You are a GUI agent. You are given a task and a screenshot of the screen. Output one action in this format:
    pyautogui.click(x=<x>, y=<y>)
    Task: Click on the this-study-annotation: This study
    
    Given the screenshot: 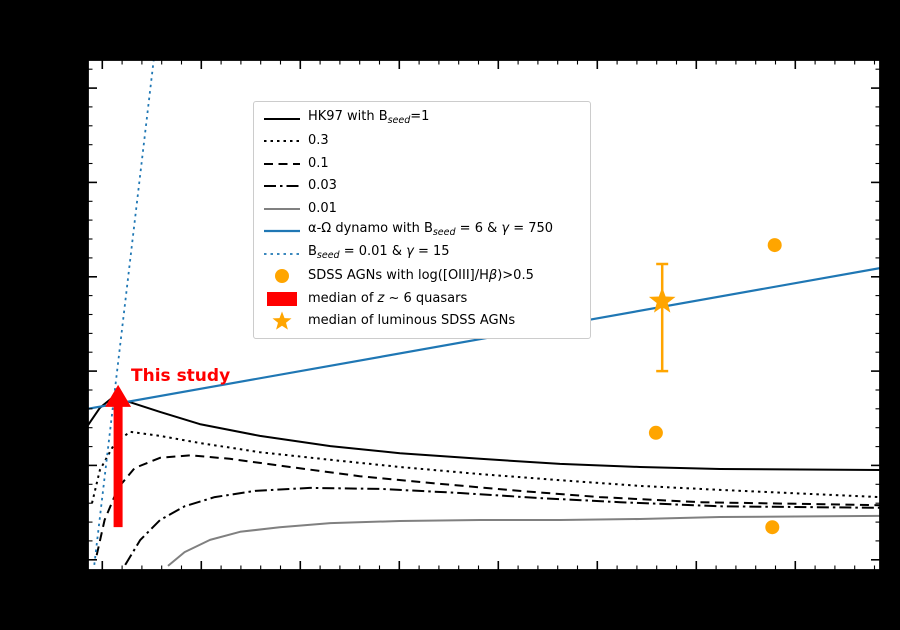 What is the action you would take?
    pyautogui.click(x=181, y=376)
    